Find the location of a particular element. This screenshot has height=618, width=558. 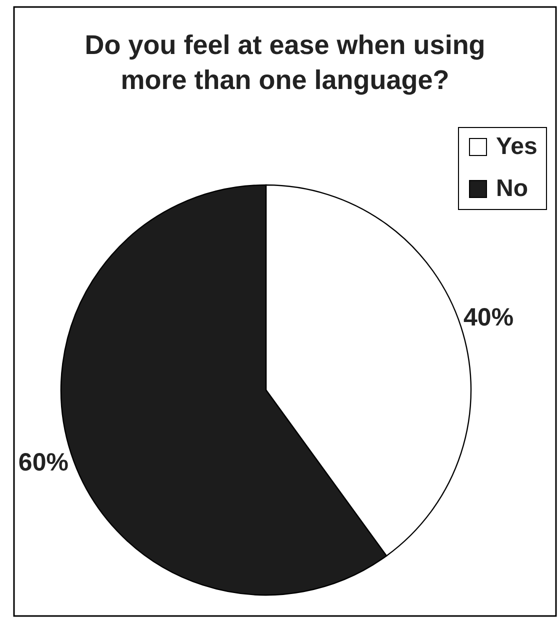

data-label: 60% is located at coordinates (43, 462).